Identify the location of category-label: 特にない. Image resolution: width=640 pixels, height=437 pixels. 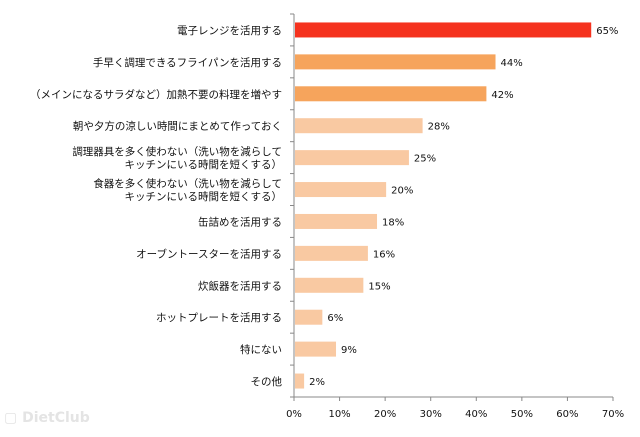
(261, 350).